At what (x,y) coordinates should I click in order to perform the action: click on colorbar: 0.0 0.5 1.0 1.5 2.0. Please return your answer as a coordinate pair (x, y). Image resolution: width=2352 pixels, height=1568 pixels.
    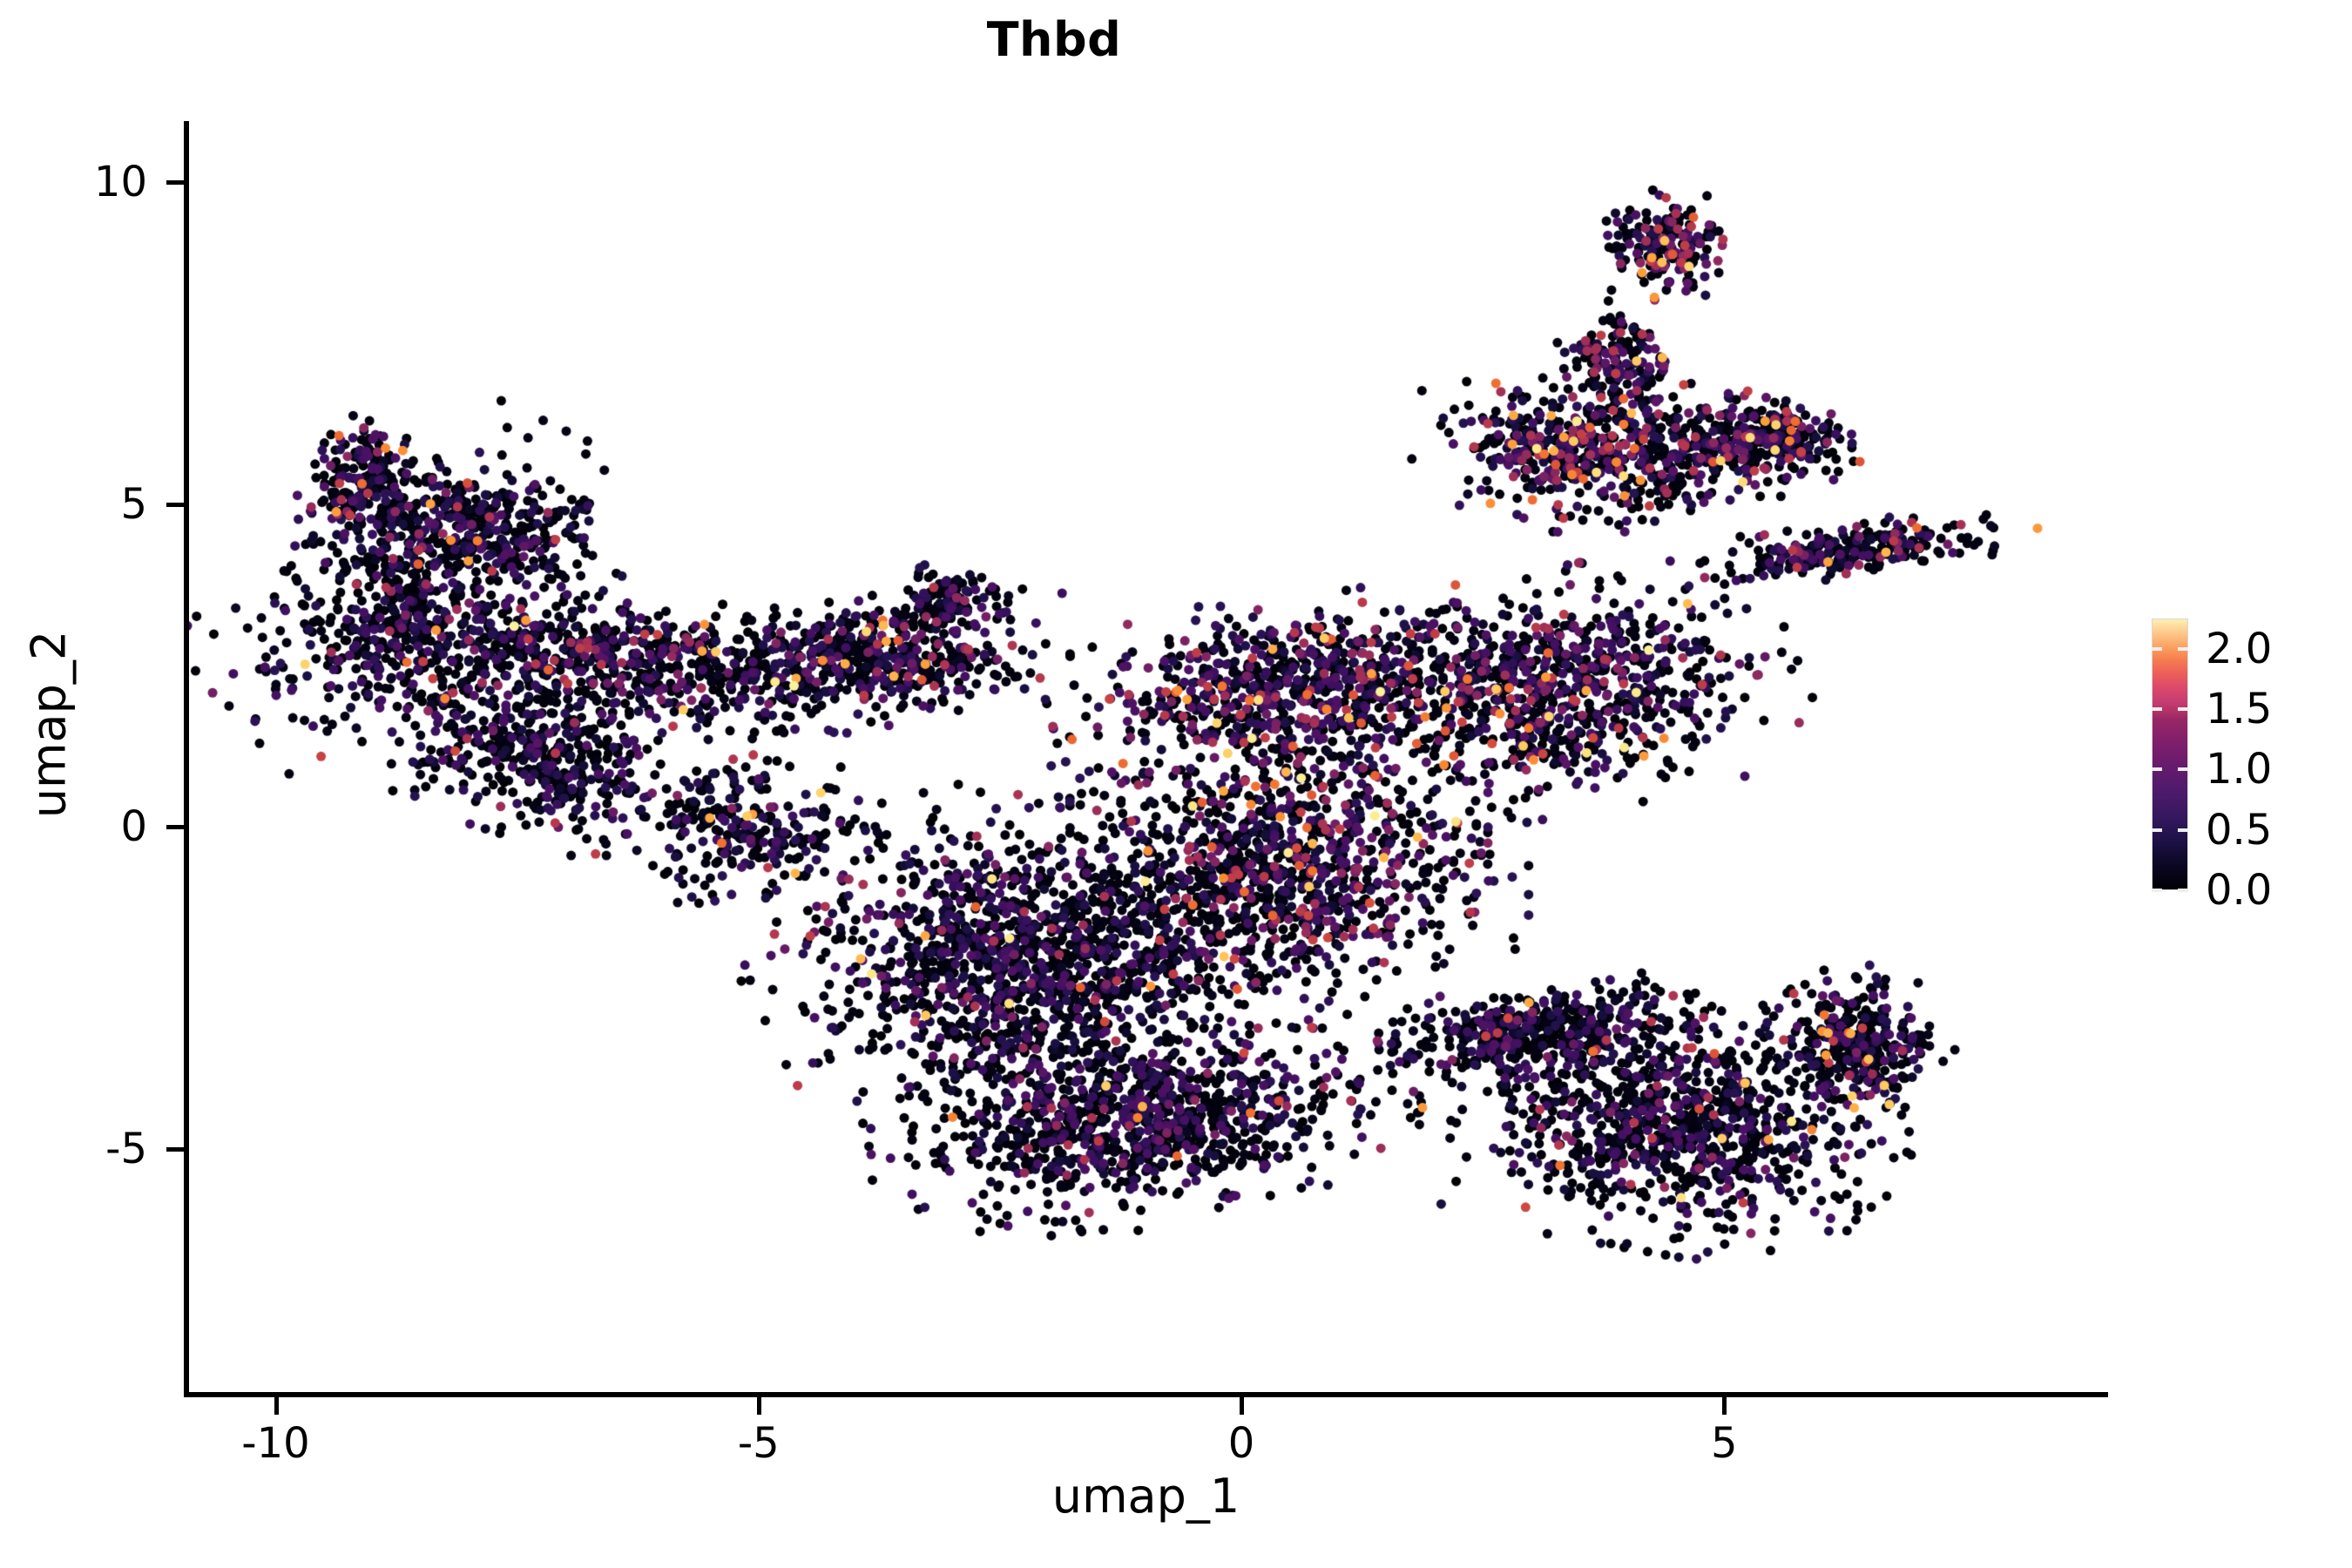
    Looking at the image, I should click on (2248, 766).